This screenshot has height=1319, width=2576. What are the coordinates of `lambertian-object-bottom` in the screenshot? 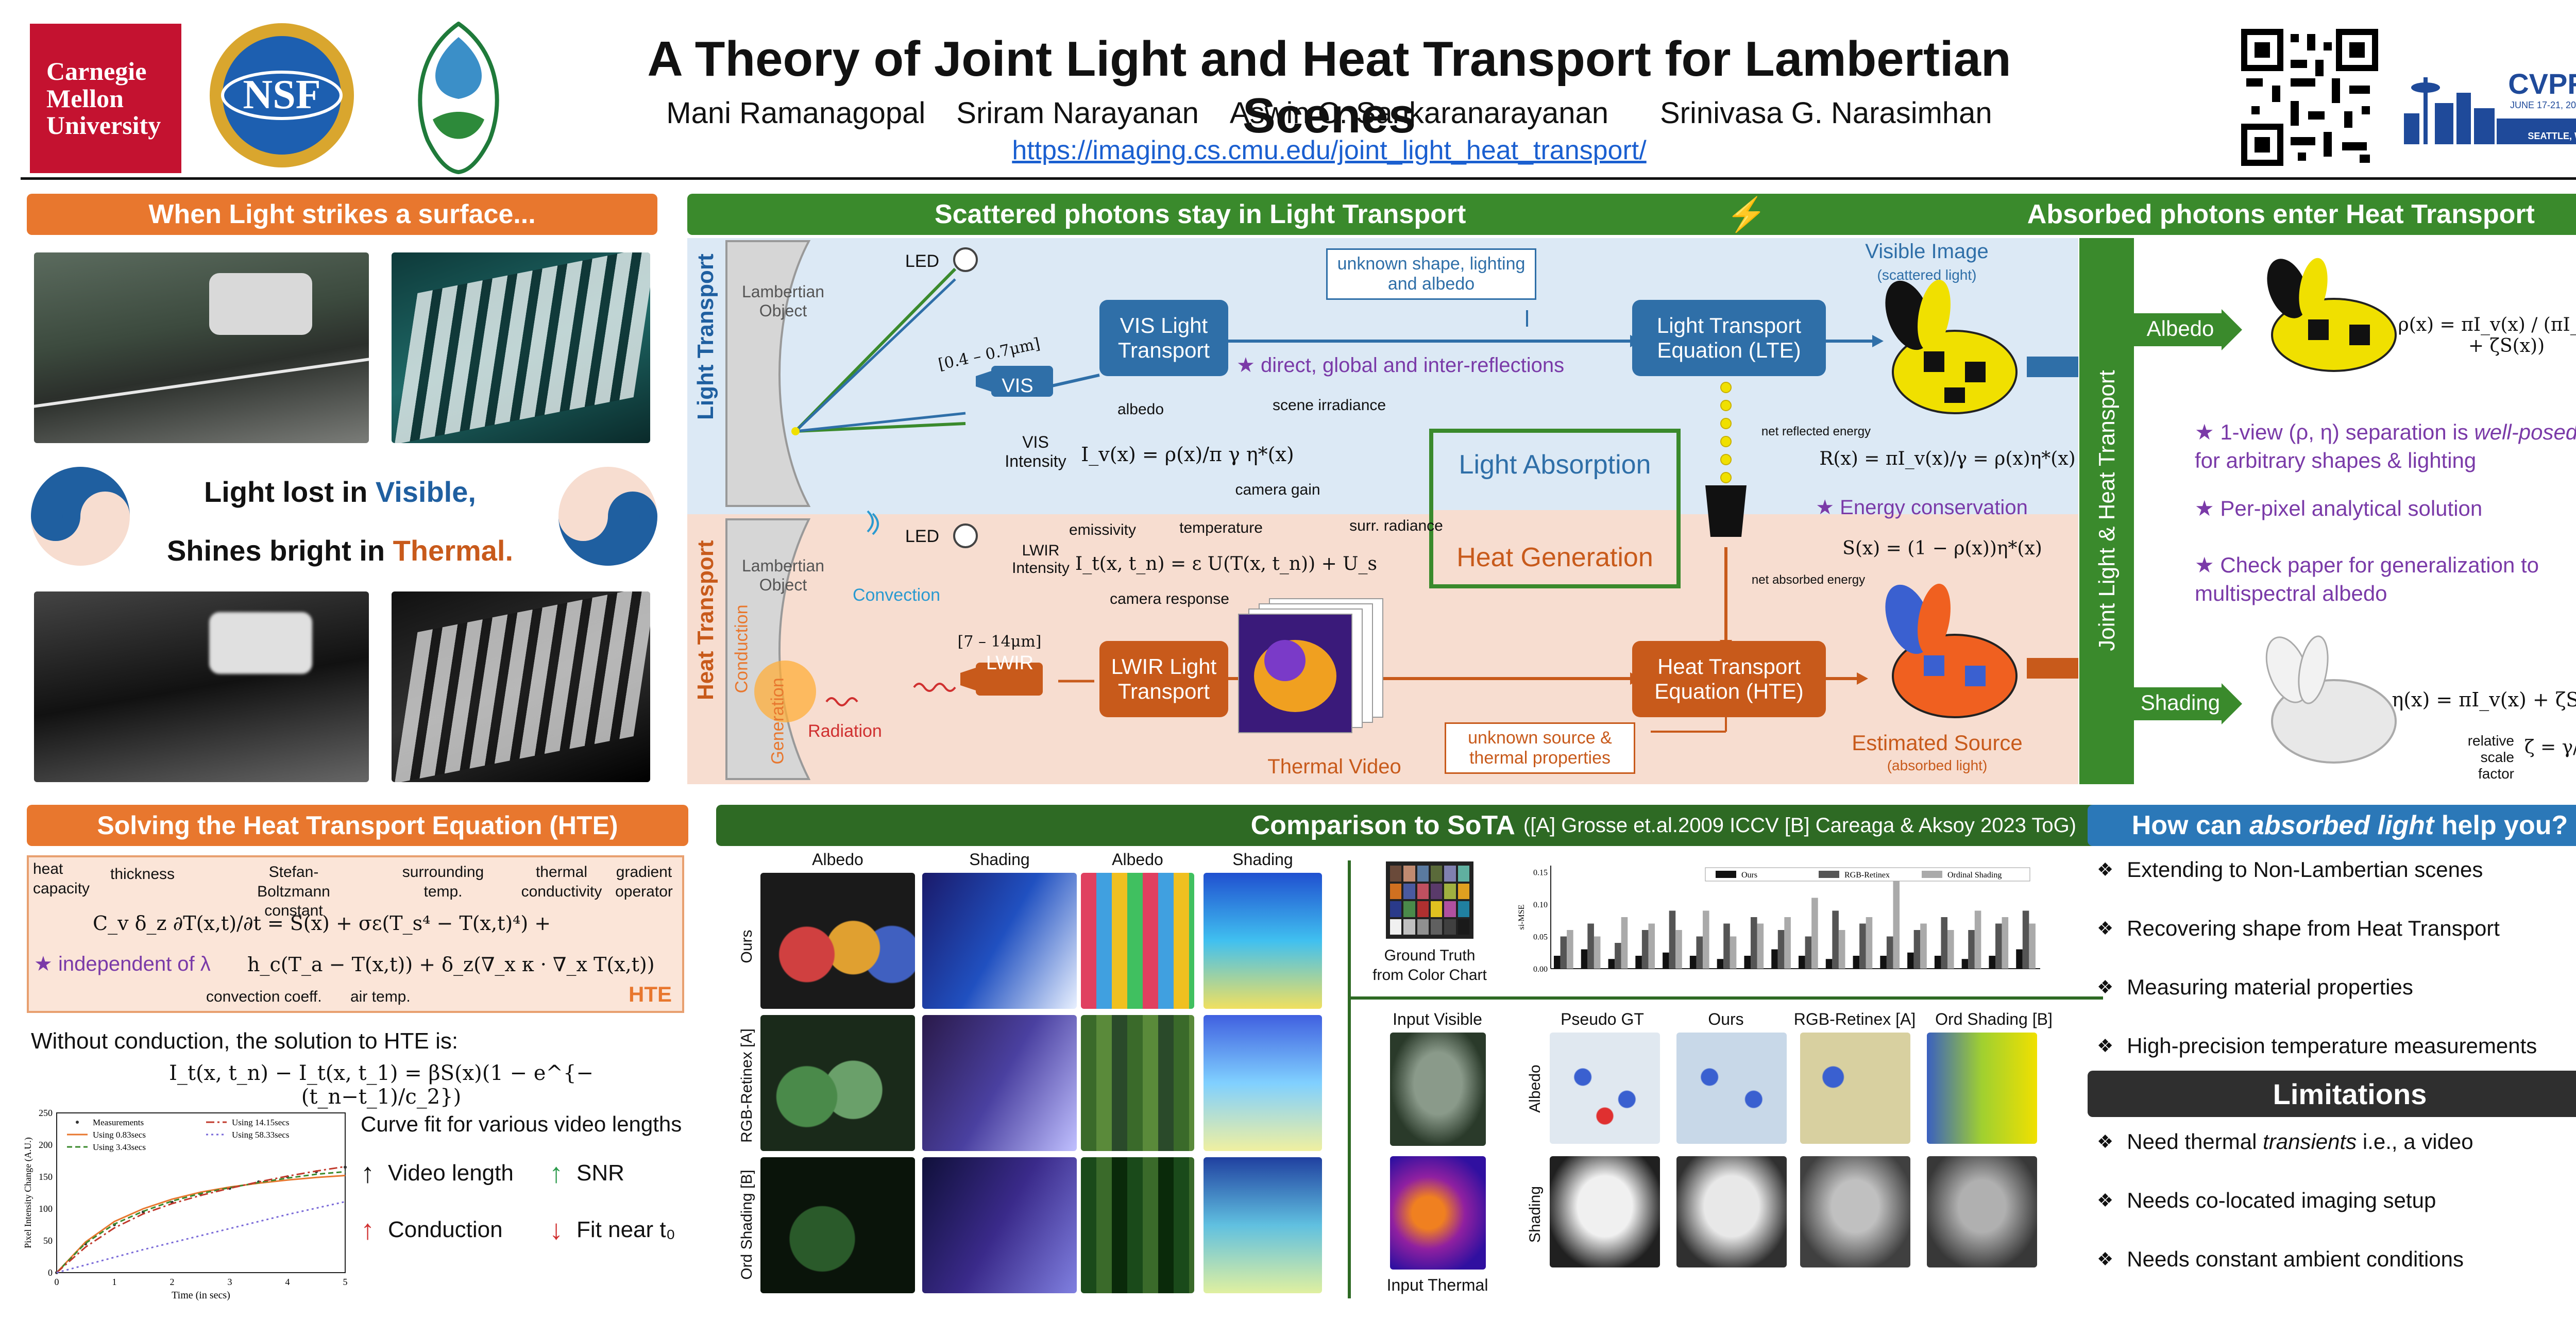 It's located at (768, 649).